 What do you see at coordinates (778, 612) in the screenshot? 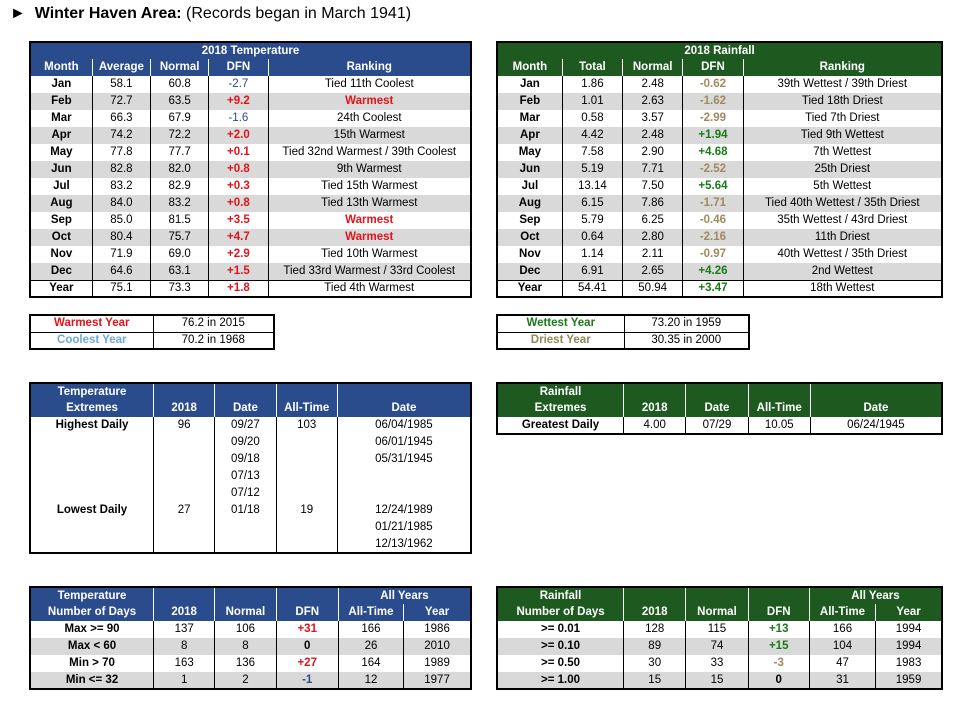
I see `rain-days-h5: DFN` at bounding box center [778, 612].